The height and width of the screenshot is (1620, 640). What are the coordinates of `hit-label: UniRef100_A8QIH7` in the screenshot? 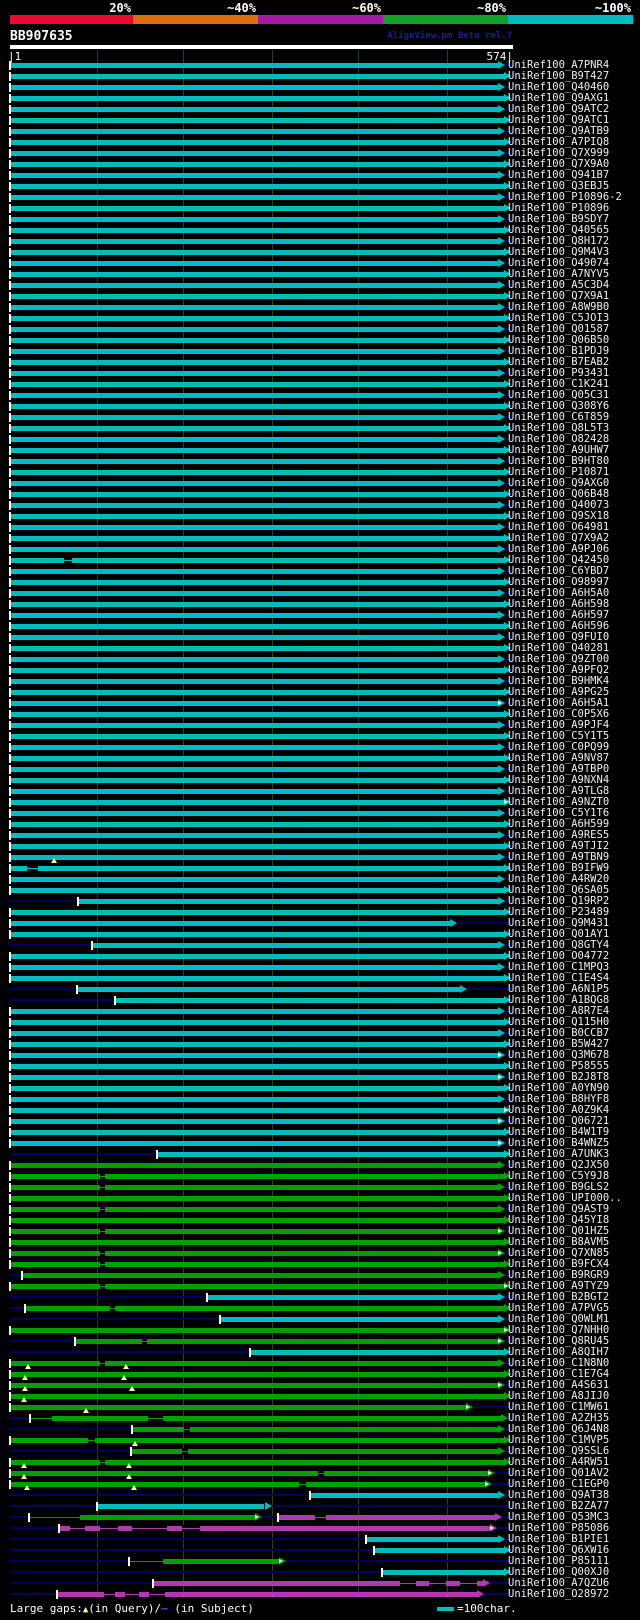 It's located at (559, 1351).